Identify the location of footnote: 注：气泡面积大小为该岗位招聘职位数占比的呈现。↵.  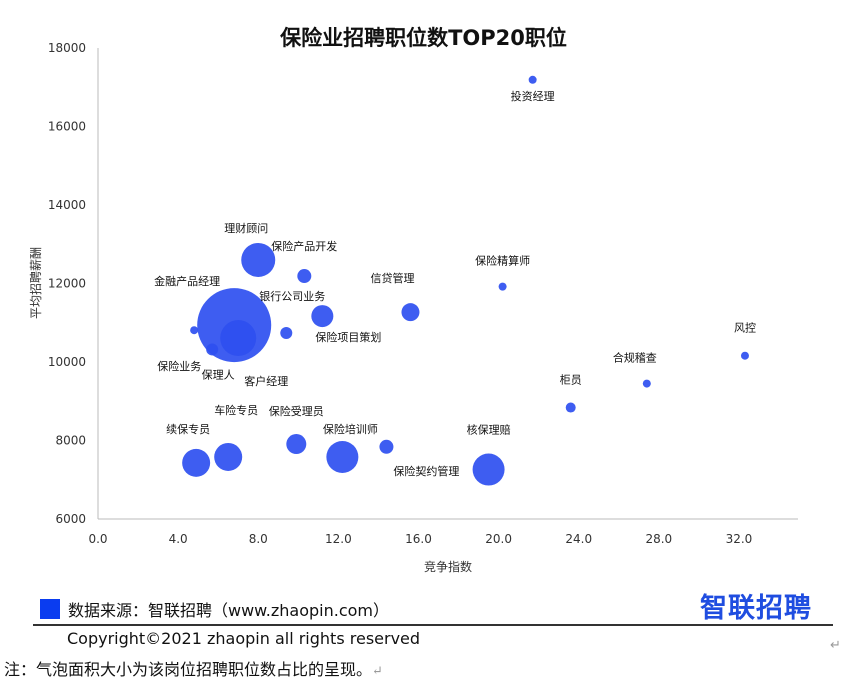
(193, 668).